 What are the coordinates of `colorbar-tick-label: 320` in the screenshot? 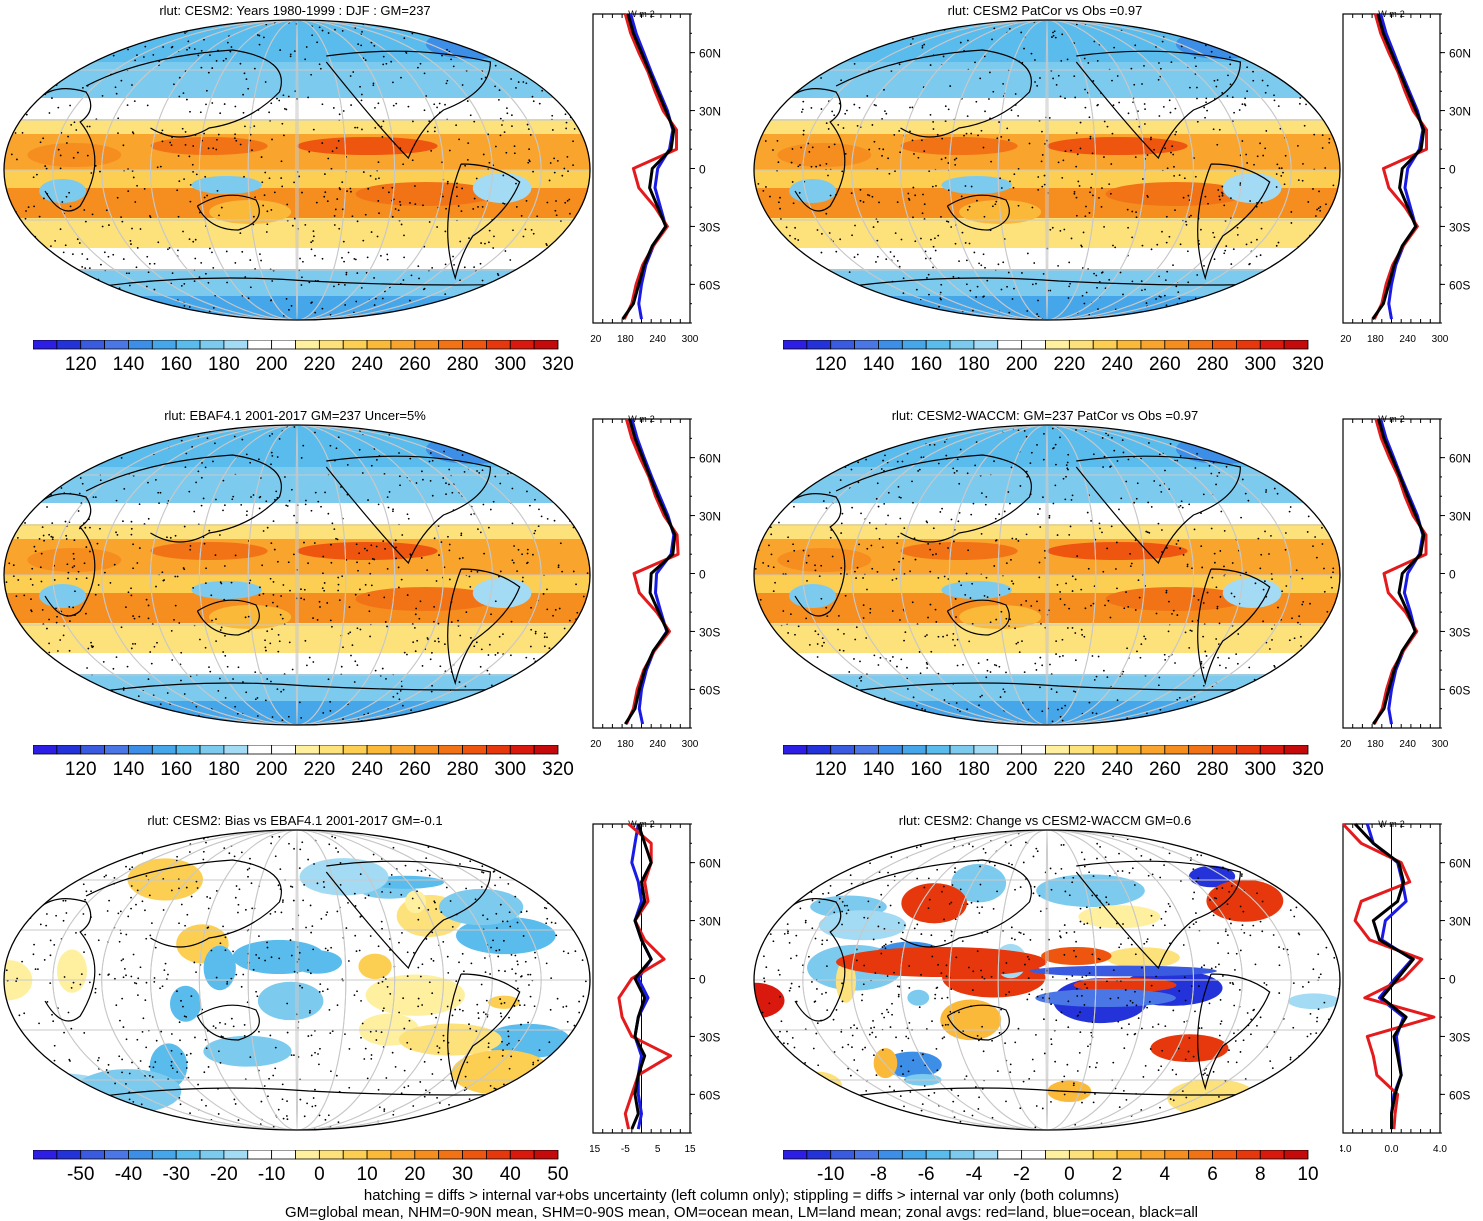 It's located at (558, 364).